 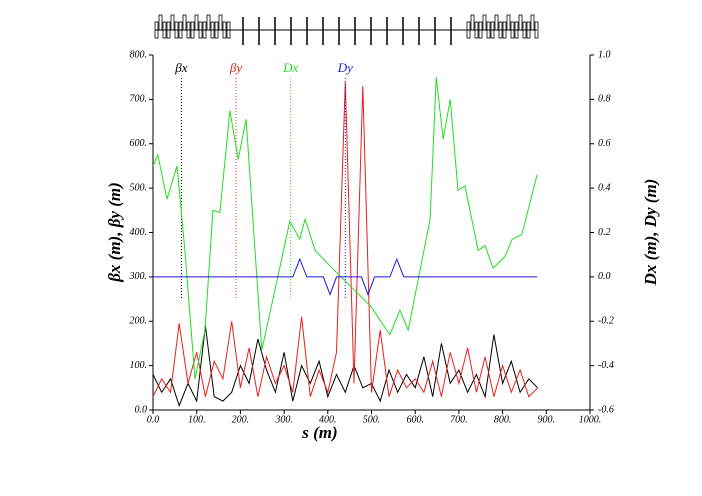 What do you see at coordinates (606, 409) in the screenshot?
I see `y2-tick-label: -0.6` at bounding box center [606, 409].